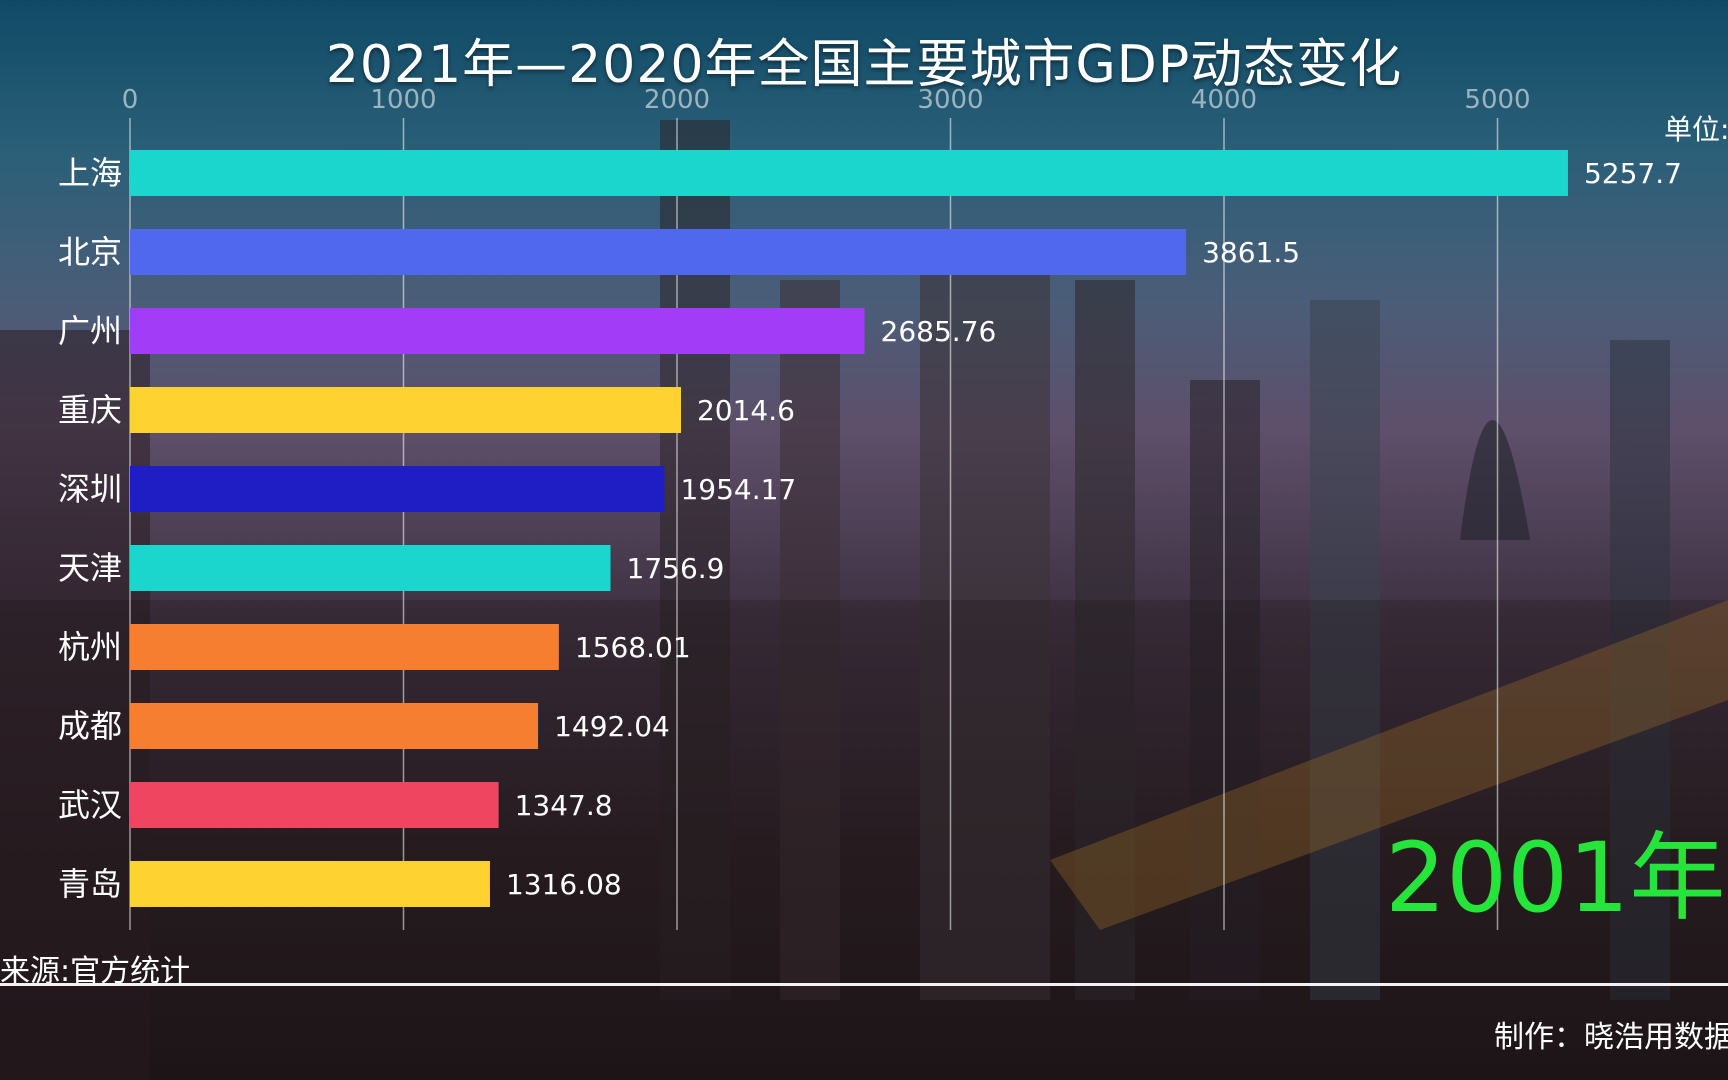 The height and width of the screenshot is (1080, 1728). I want to click on category-label: 天津, so click(90, 568).